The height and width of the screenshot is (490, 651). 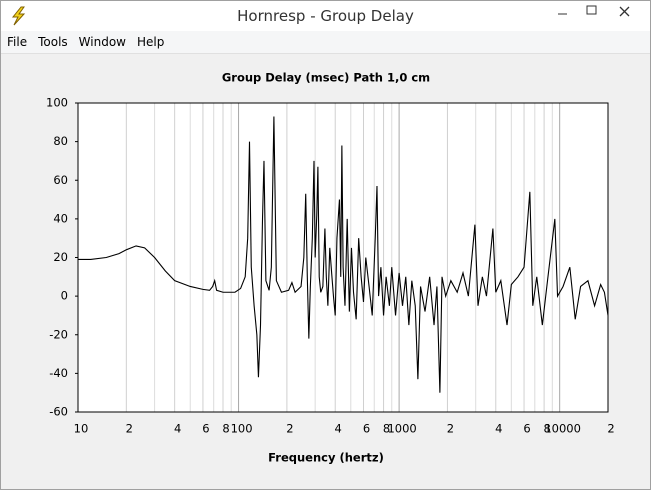 I want to click on y-tick-label: 20, so click(x=60, y=257).